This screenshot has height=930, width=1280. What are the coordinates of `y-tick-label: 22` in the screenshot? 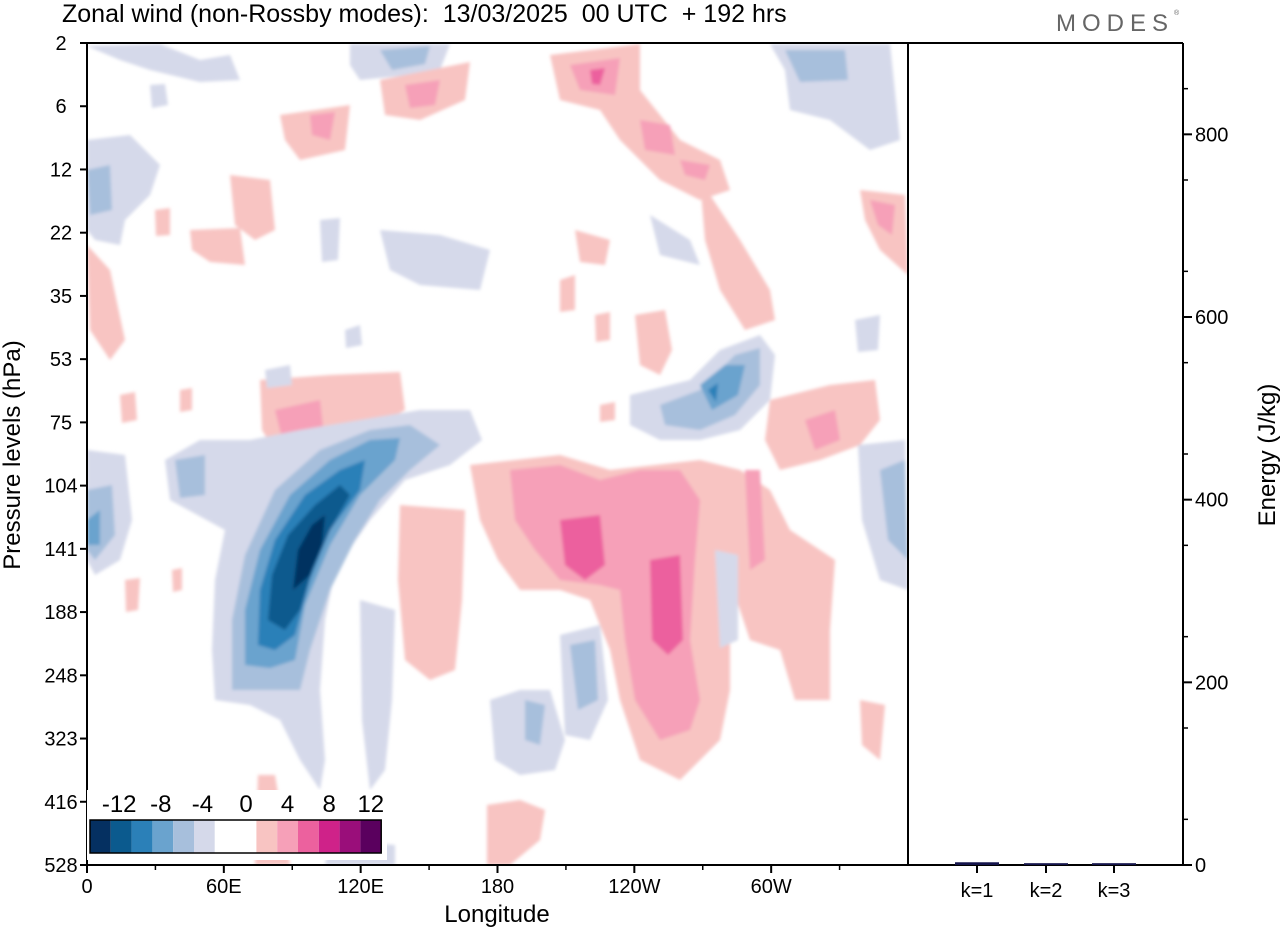 It's located at (61, 234).